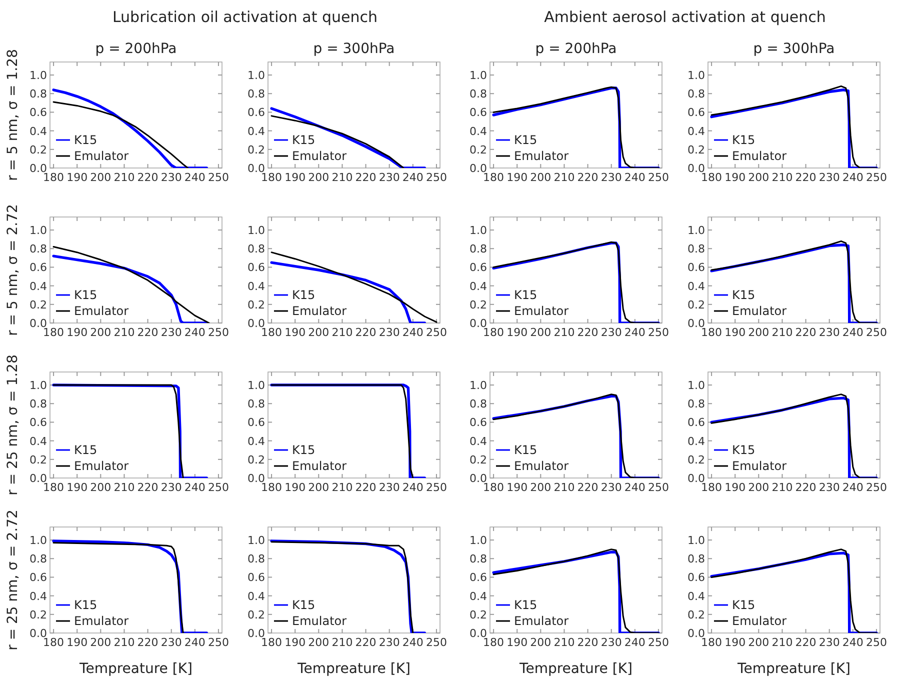  Describe the element at coordinates (576, 49) in the screenshot. I see `chart-subtitle: p = 200hPa` at that location.